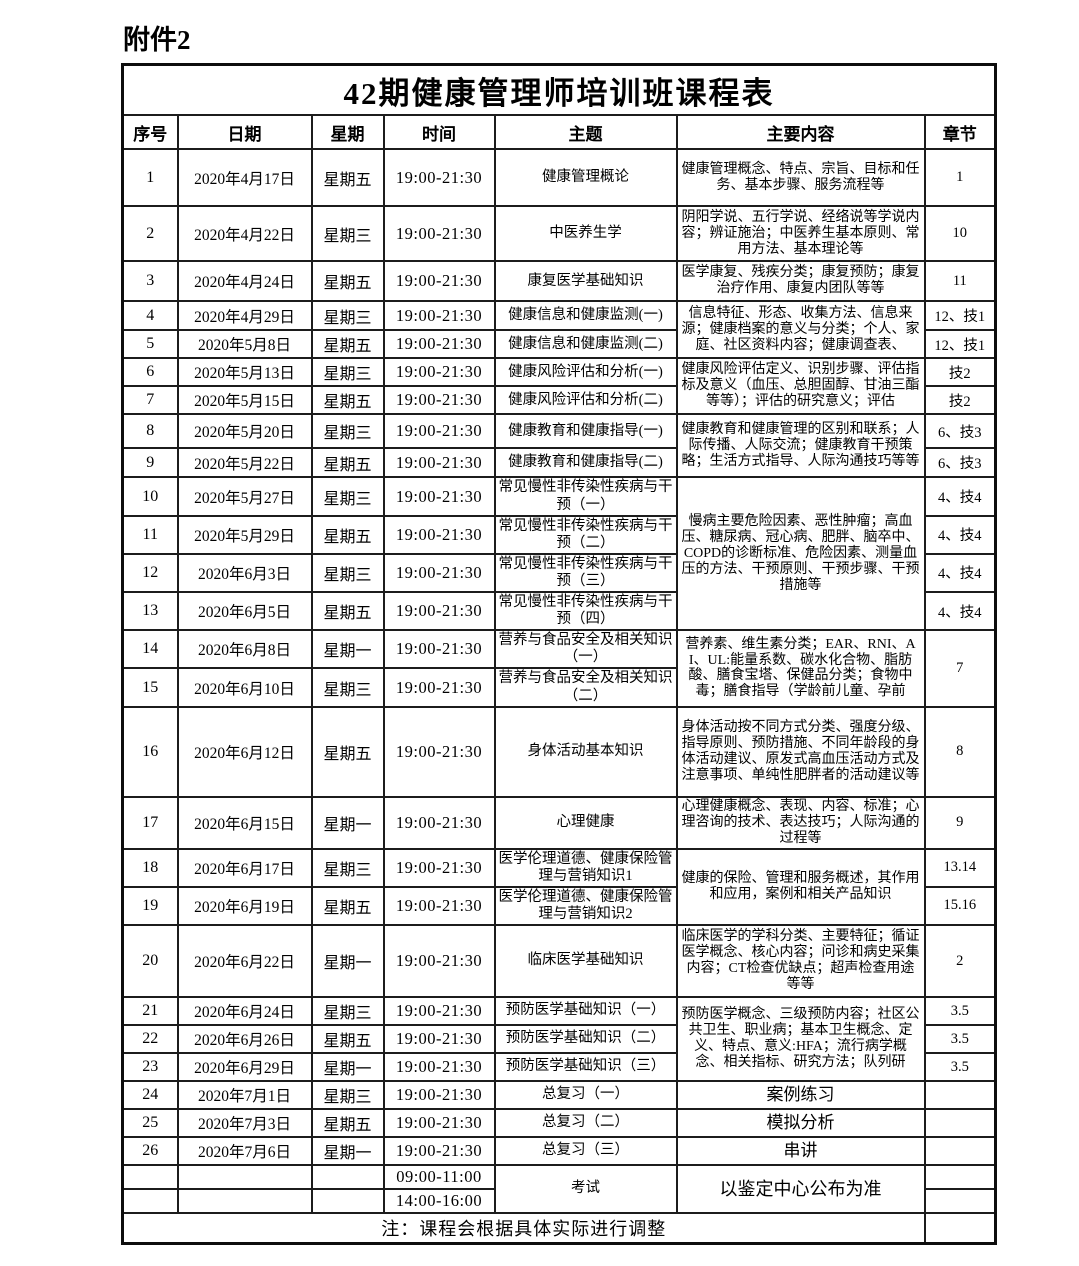 This screenshot has height=1266, width=1079. What do you see at coordinates (244, 534) in the screenshot?
I see `course-date: 2020年5月29日` at bounding box center [244, 534].